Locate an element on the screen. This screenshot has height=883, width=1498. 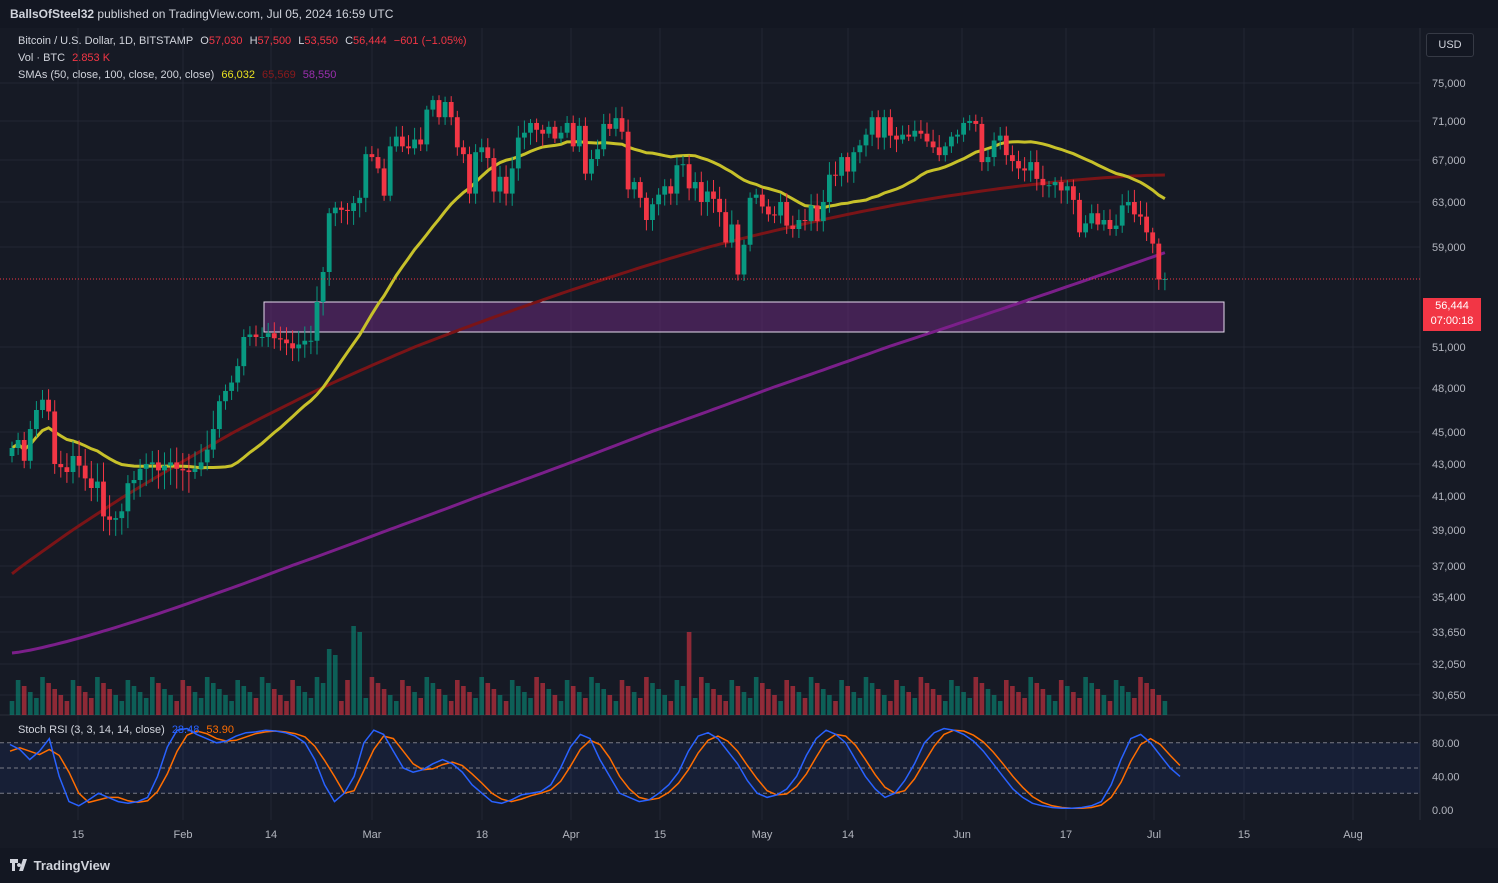
sma-label: SMAs (50, close, 100, close, 200, close) is located at coordinates (116, 75).